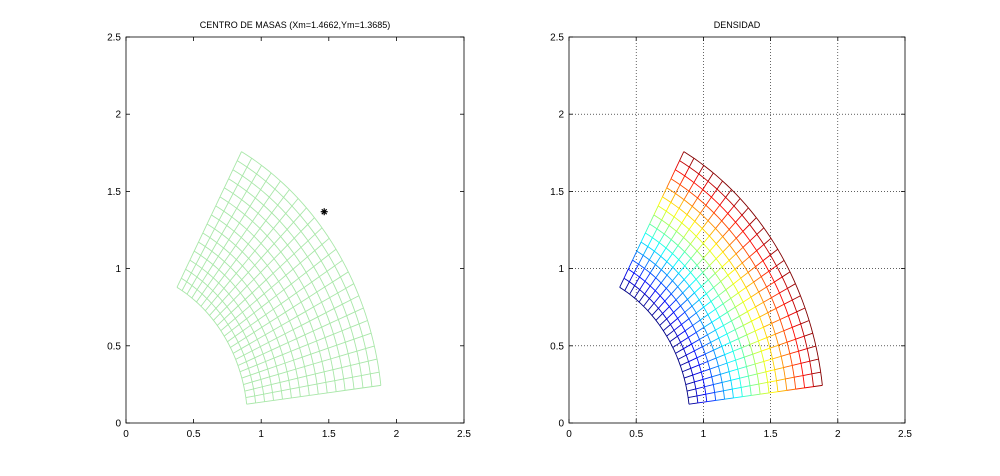 This screenshot has width=1000, height=476. I want to click on x-tick-label: 1.5, so click(771, 434).